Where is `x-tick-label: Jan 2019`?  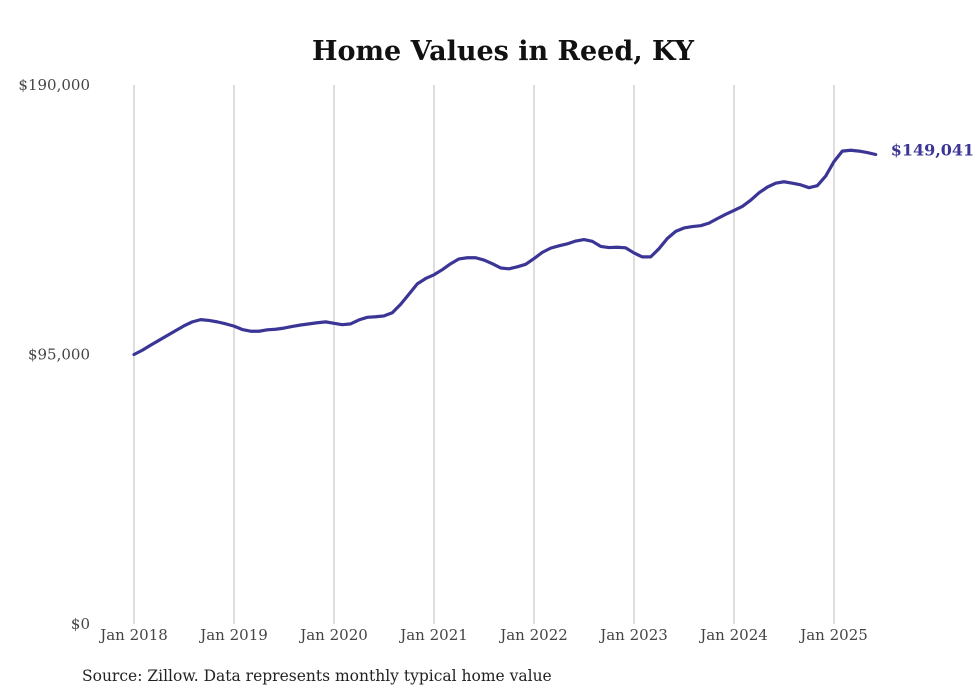
x-tick-label: Jan 2019 is located at coordinates (233, 635).